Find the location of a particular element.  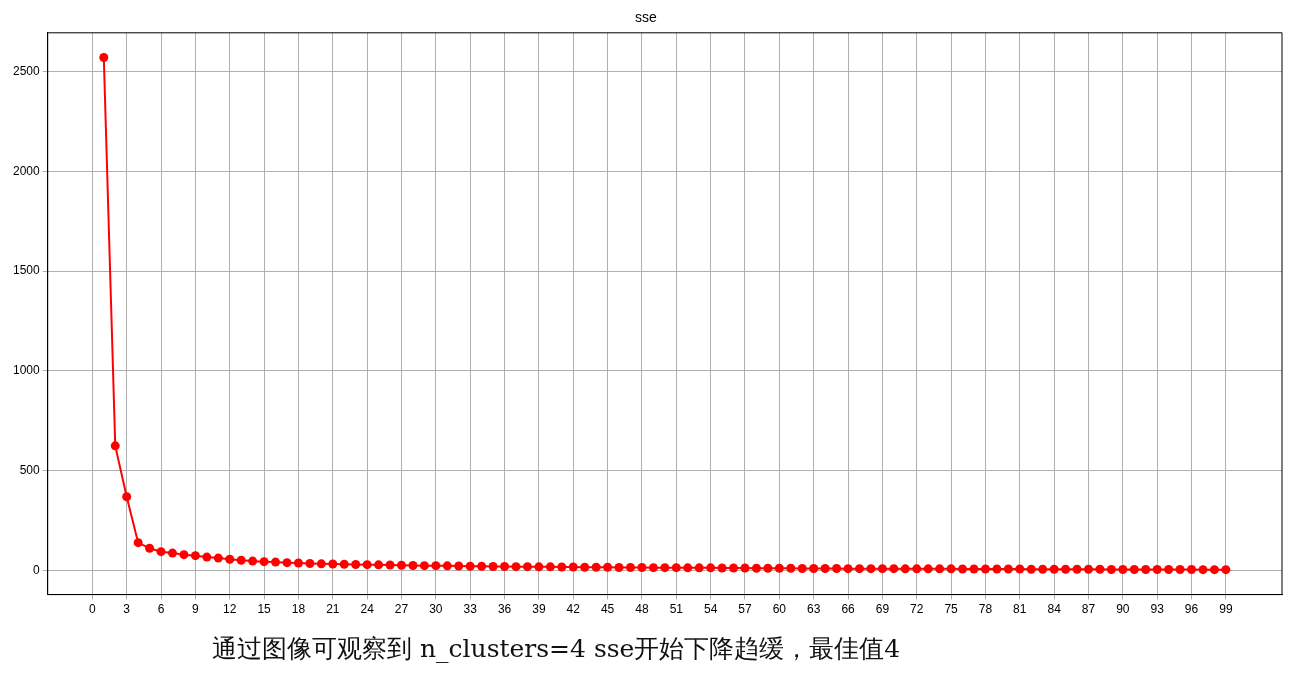

x-tick-label: 93 is located at coordinates (1157, 609).